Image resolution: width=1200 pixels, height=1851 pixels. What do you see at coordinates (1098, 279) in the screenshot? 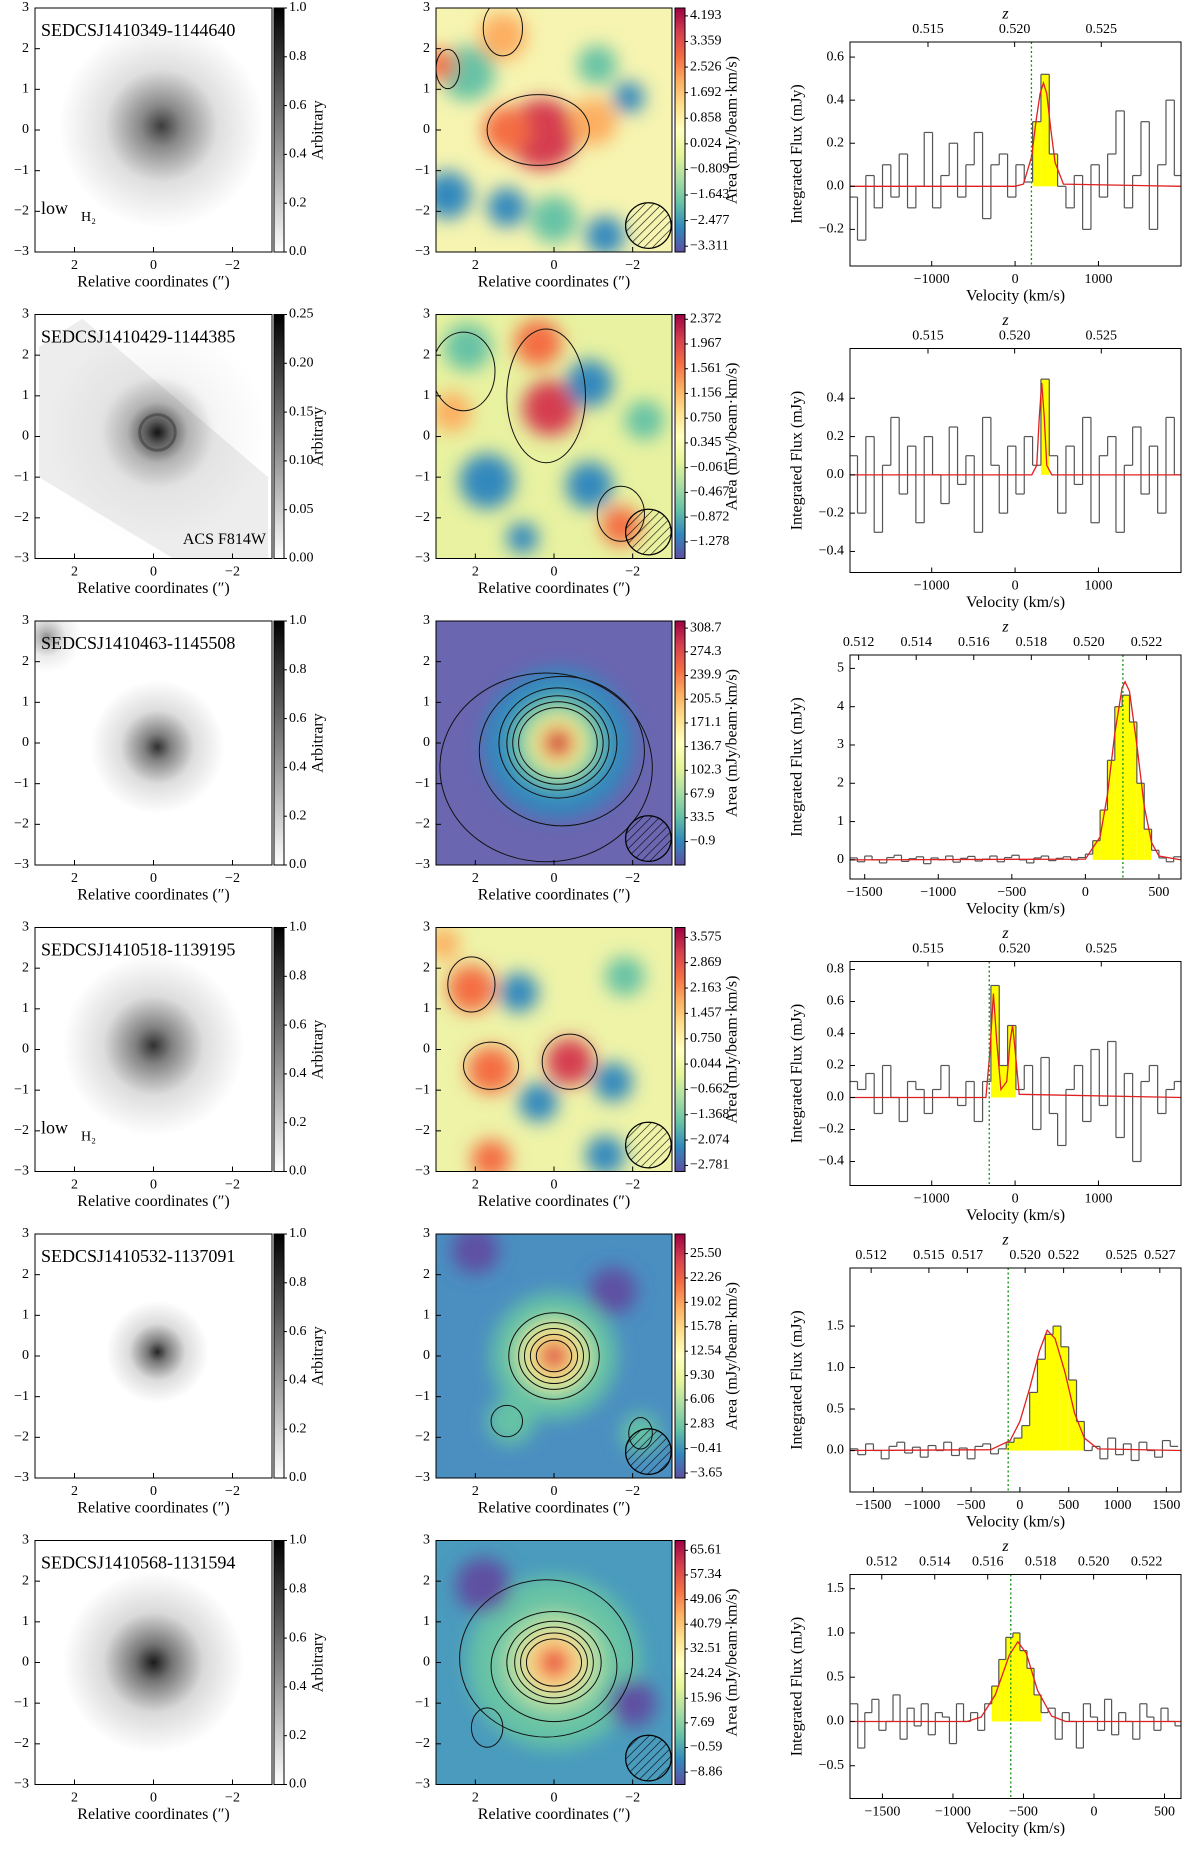
I see `x-tick-label: 1000` at bounding box center [1098, 279].